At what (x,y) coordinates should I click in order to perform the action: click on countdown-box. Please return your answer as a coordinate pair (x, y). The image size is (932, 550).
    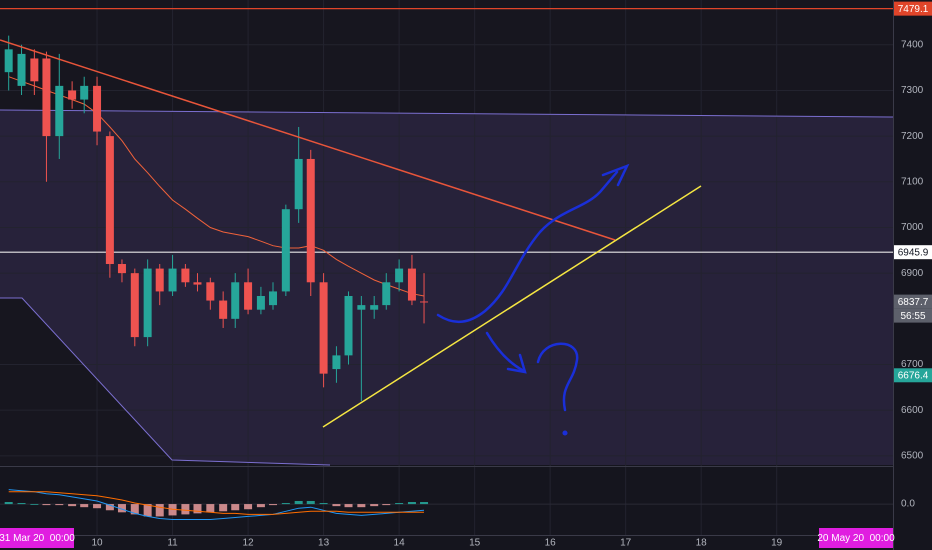
    Looking at the image, I should click on (913, 315).